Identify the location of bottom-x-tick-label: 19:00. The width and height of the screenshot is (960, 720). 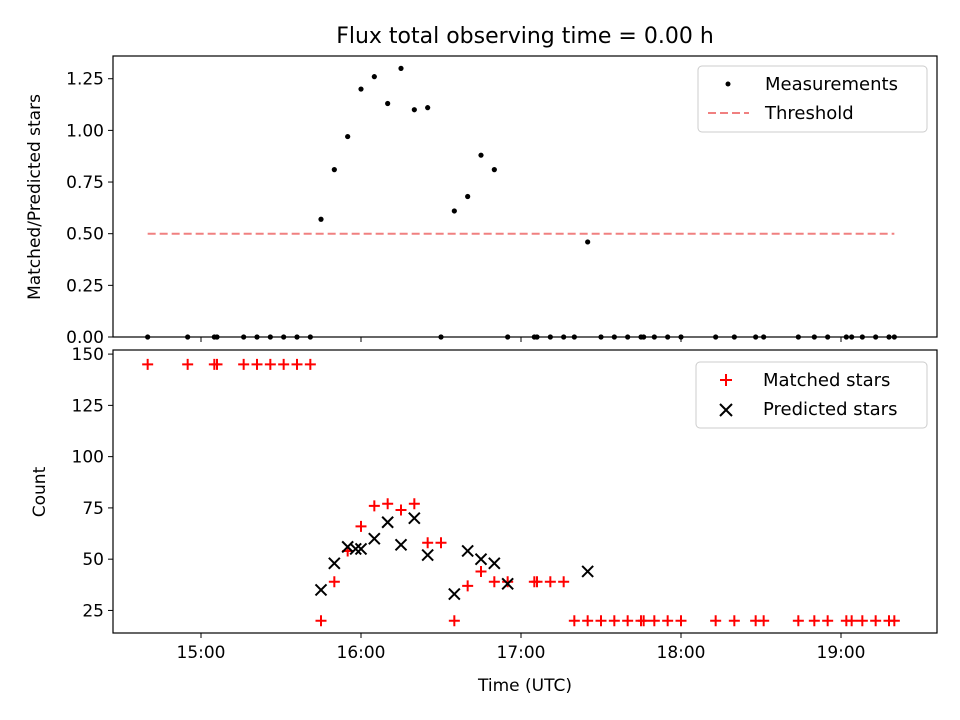
(841, 653).